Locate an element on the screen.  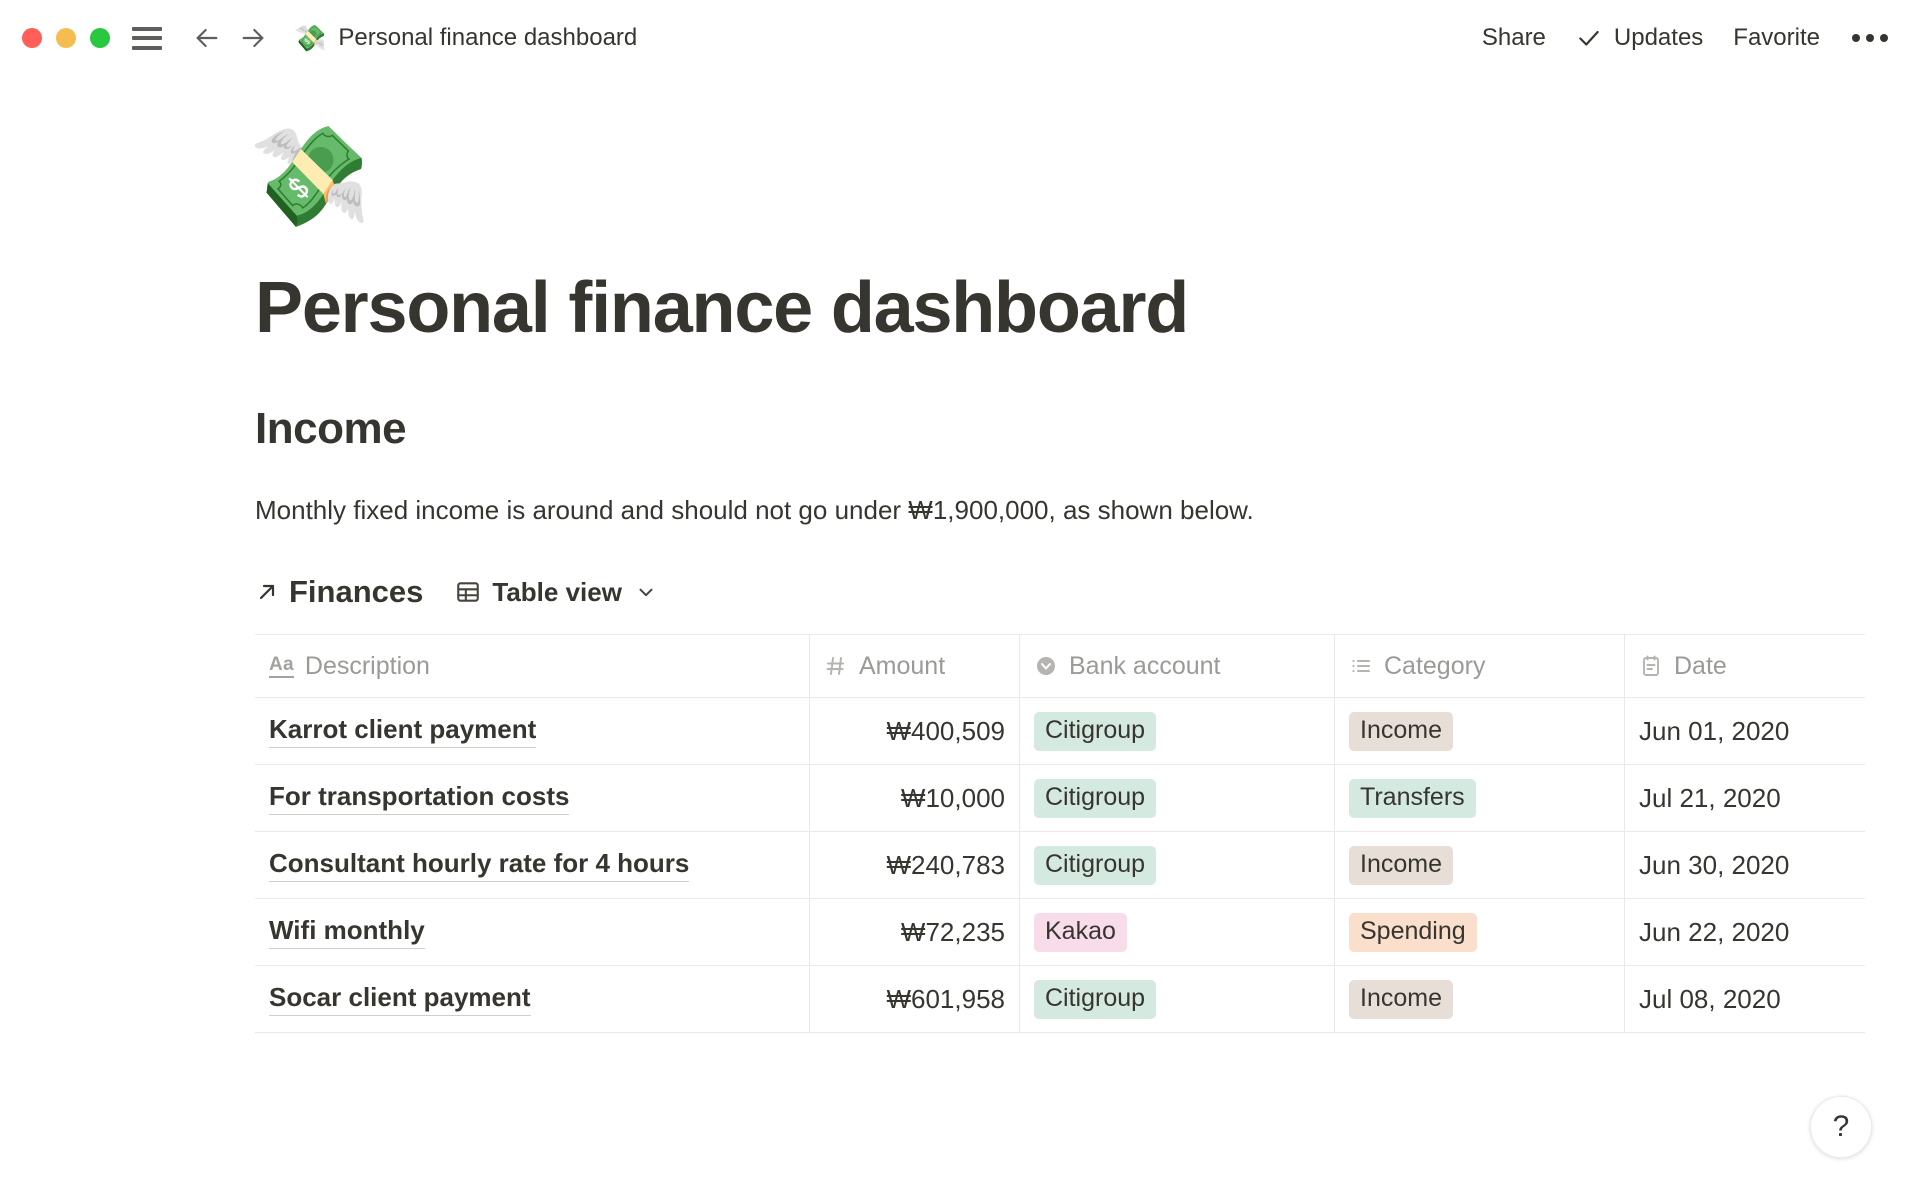
cell-amount: ₩400,509 is located at coordinates (915, 731).